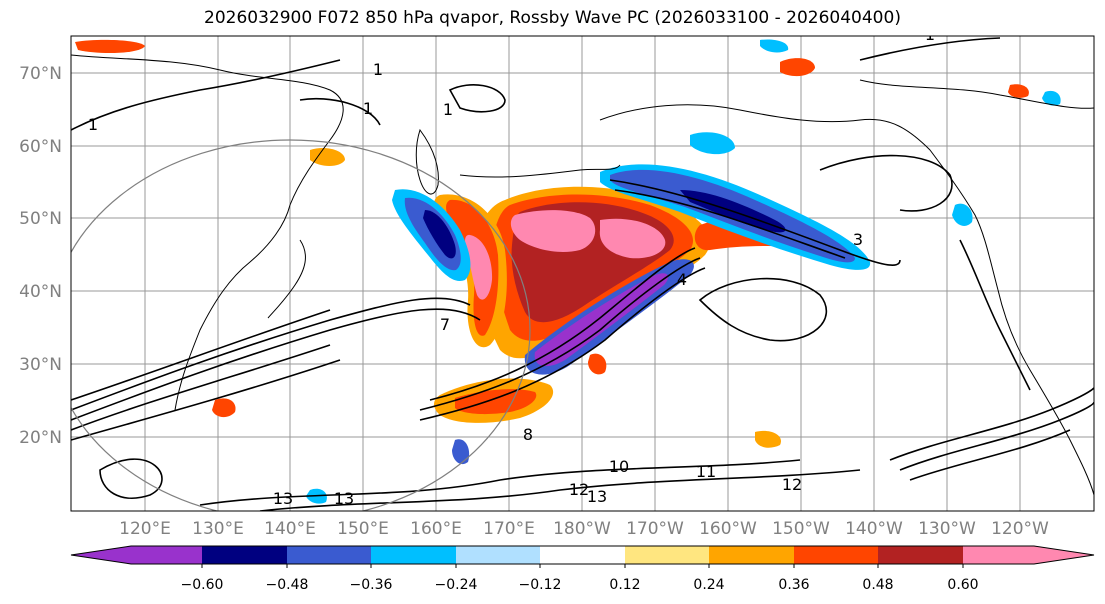 The height and width of the screenshot is (604, 1105). Describe the element at coordinates (456, 585) in the screenshot. I see `colorbar-tick-label: −0.24` at that location.